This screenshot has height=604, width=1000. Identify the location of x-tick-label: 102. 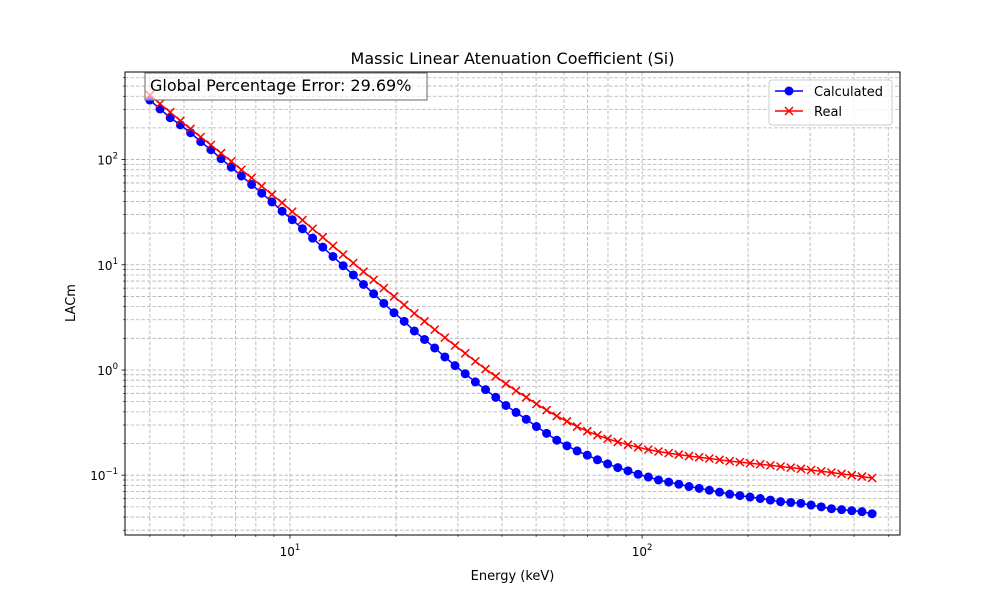
(642, 551).